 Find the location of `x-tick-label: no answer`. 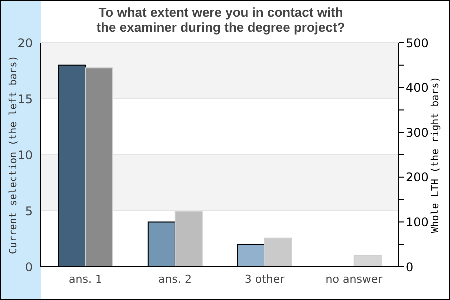

x-tick-label: no answer is located at coordinates (355, 279).